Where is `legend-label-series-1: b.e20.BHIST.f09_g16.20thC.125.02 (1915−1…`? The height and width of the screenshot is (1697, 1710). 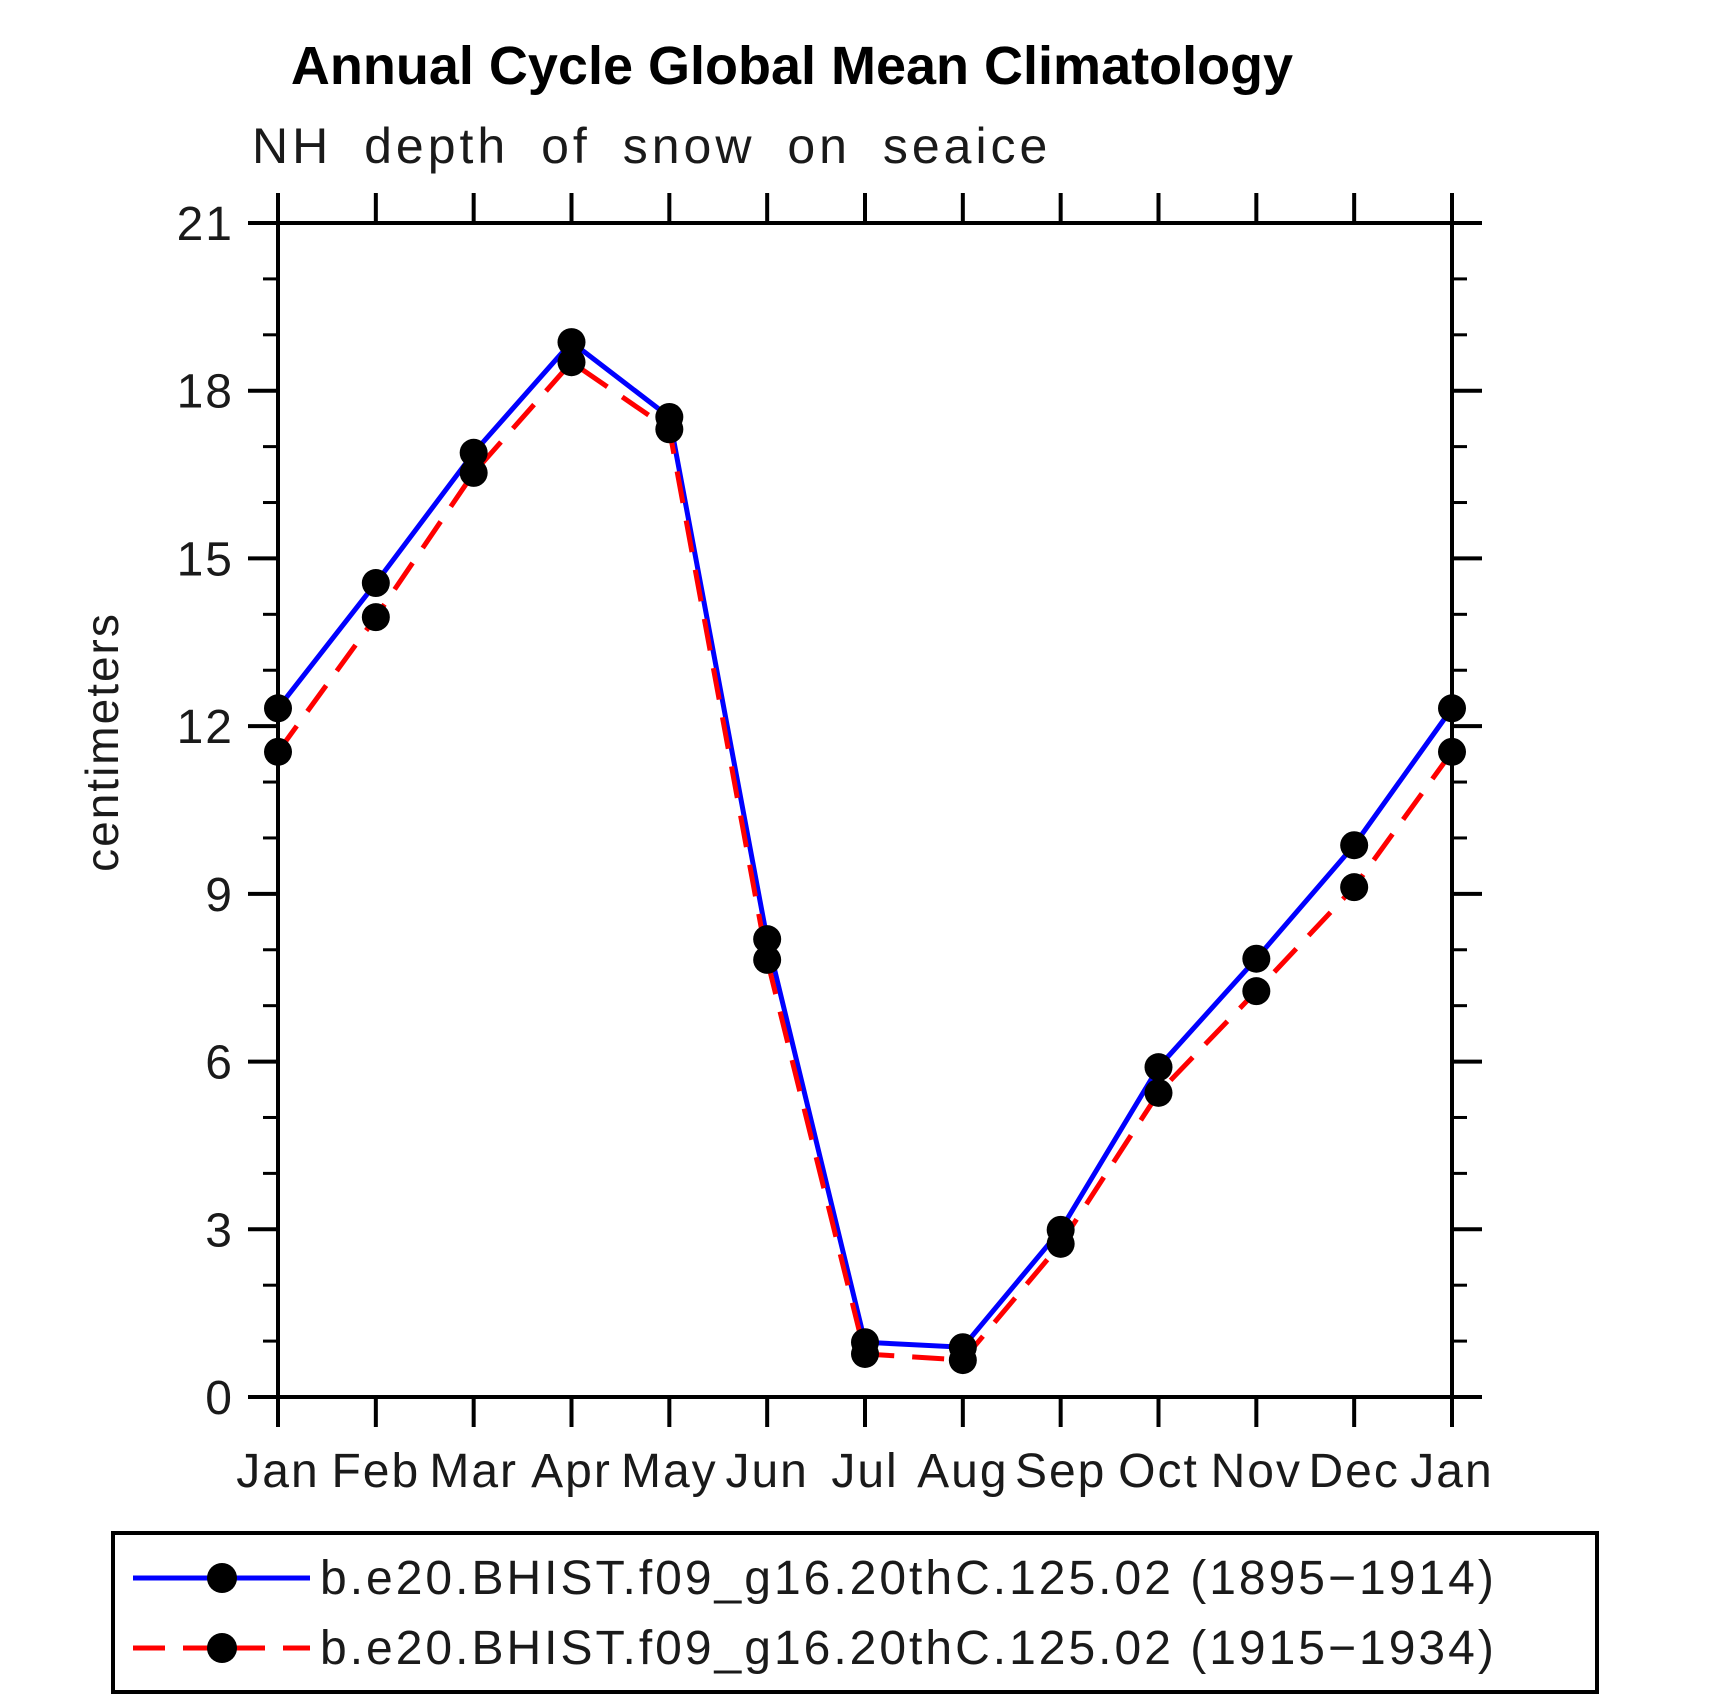
legend-label-series-1: b.e20.BHIST.f09_g16.20thC.125.02 (1915−1… is located at coordinates (908, 1648).